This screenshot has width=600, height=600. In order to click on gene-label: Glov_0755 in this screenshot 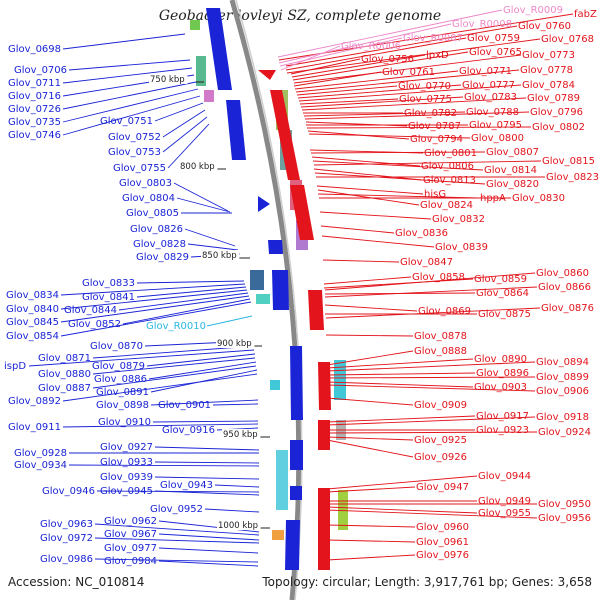, I will do `click(139, 168)`.